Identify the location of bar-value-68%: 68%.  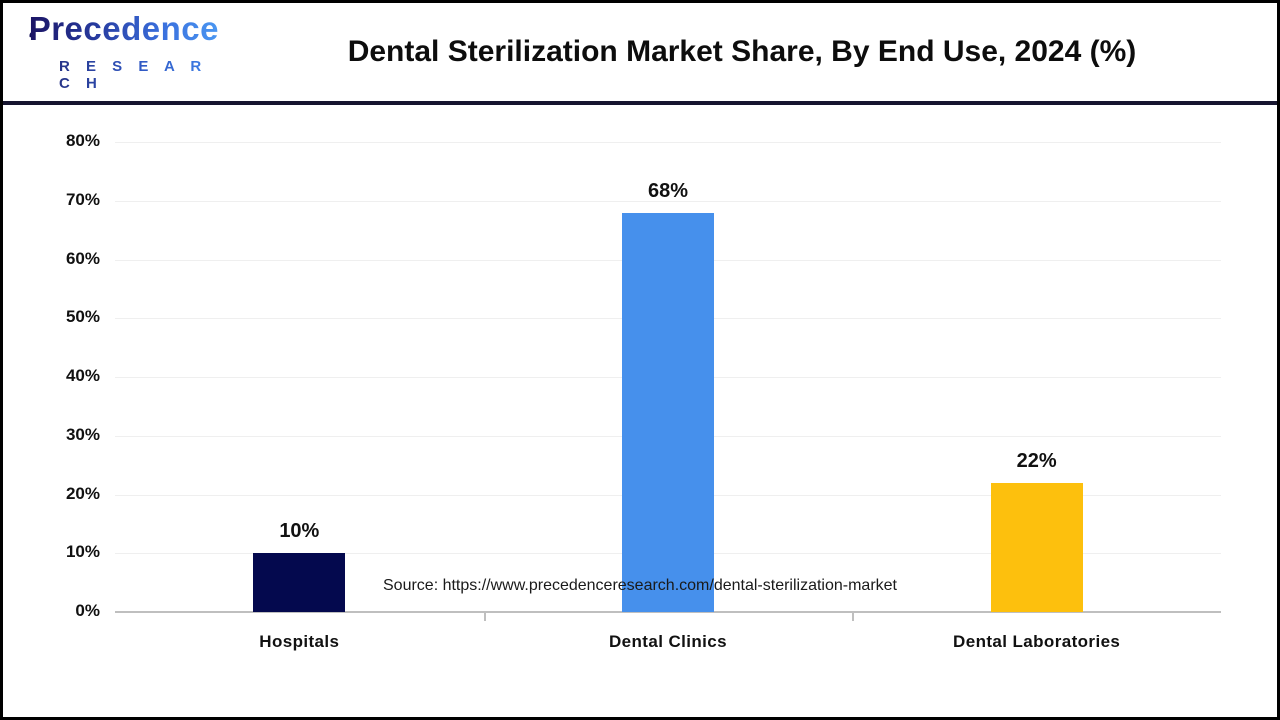
(668, 190).